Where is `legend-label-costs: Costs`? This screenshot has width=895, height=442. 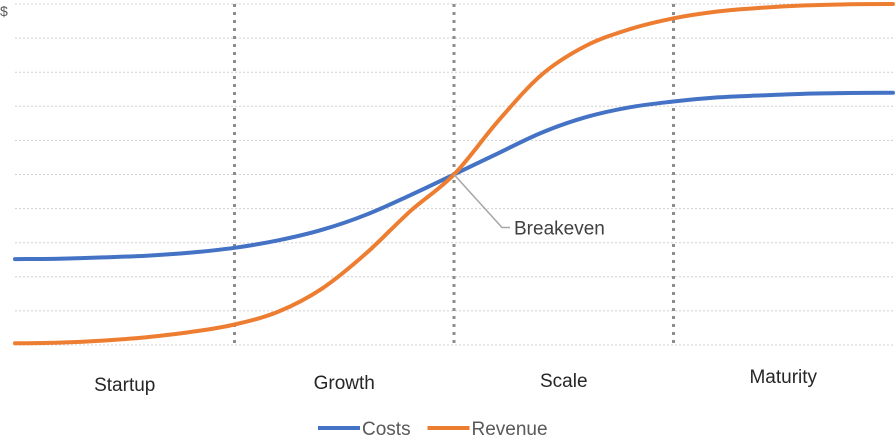 legend-label-costs: Costs is located at coordinates (386, 429).